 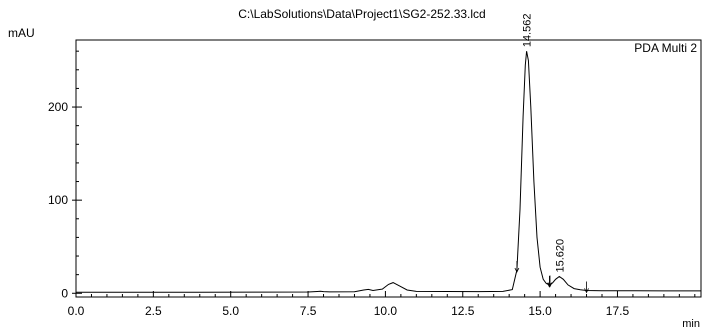 I want to click on integration-markers-group, so click(x=551, y=277).